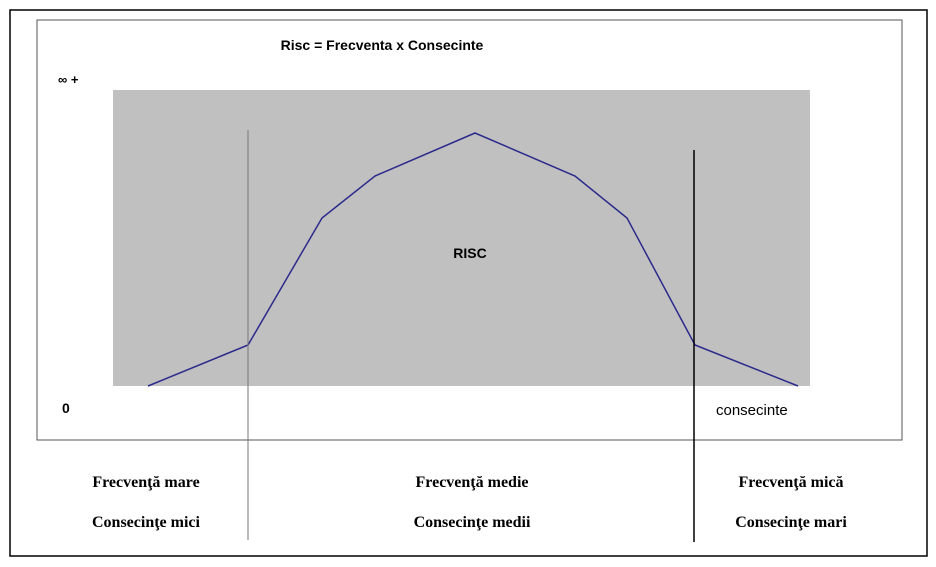 The height and width of the screenshot is (567, 936). What do you see at coordinates (791, 522) in the screenshot?
I see `zone-consequence: Consecinţe mari` at bounding box center [791, 522].